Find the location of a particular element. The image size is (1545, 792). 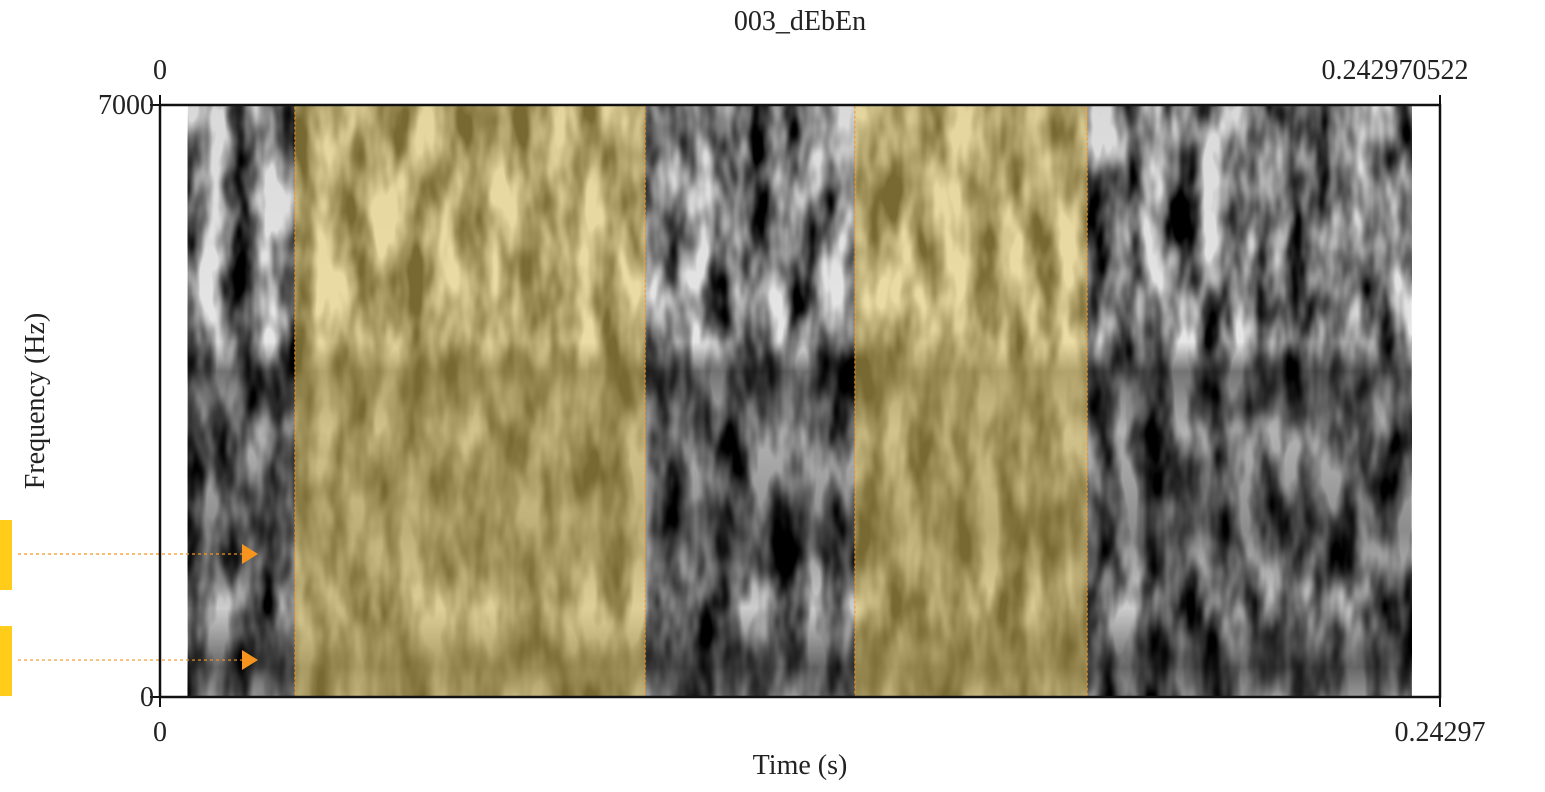

highlight-region is located at coordinates (971, 401).